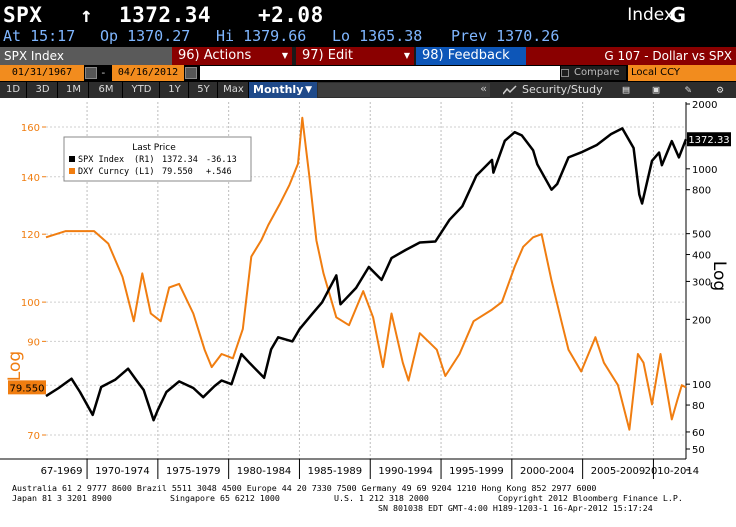  I want to click on footer-japan: Japan 81 3 3201 8900, so click(62, 498).